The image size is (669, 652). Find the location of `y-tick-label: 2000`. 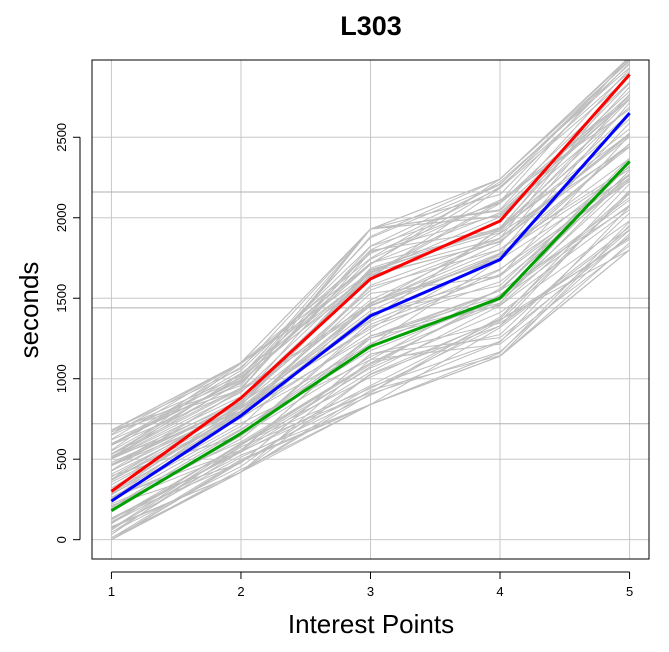

y-tick-label: 2000 is located at coordinates (61, 217).